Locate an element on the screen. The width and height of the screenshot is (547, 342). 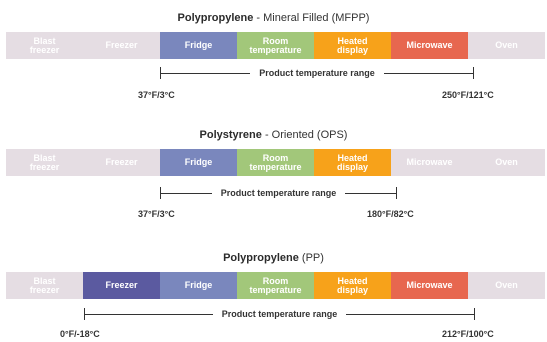
section-title: Polystyrene - Oriented (OPS) is located at coordinates (273, 135).